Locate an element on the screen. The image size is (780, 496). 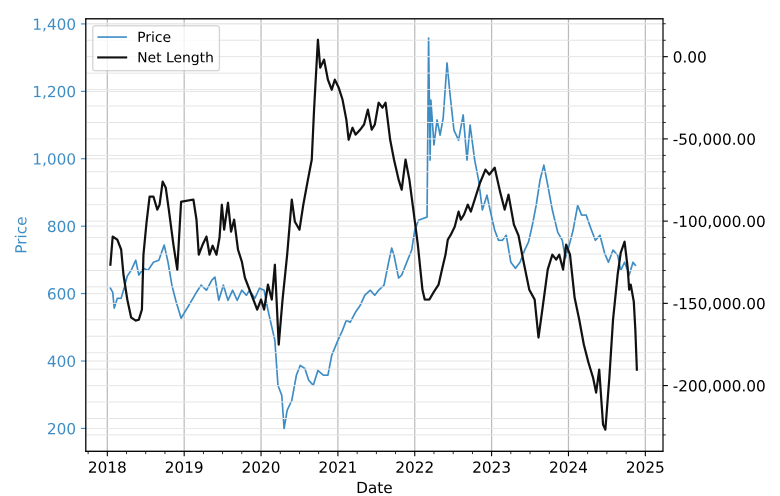
y2-tick-label: -200,000.00 is located at coordinates (719, 387).